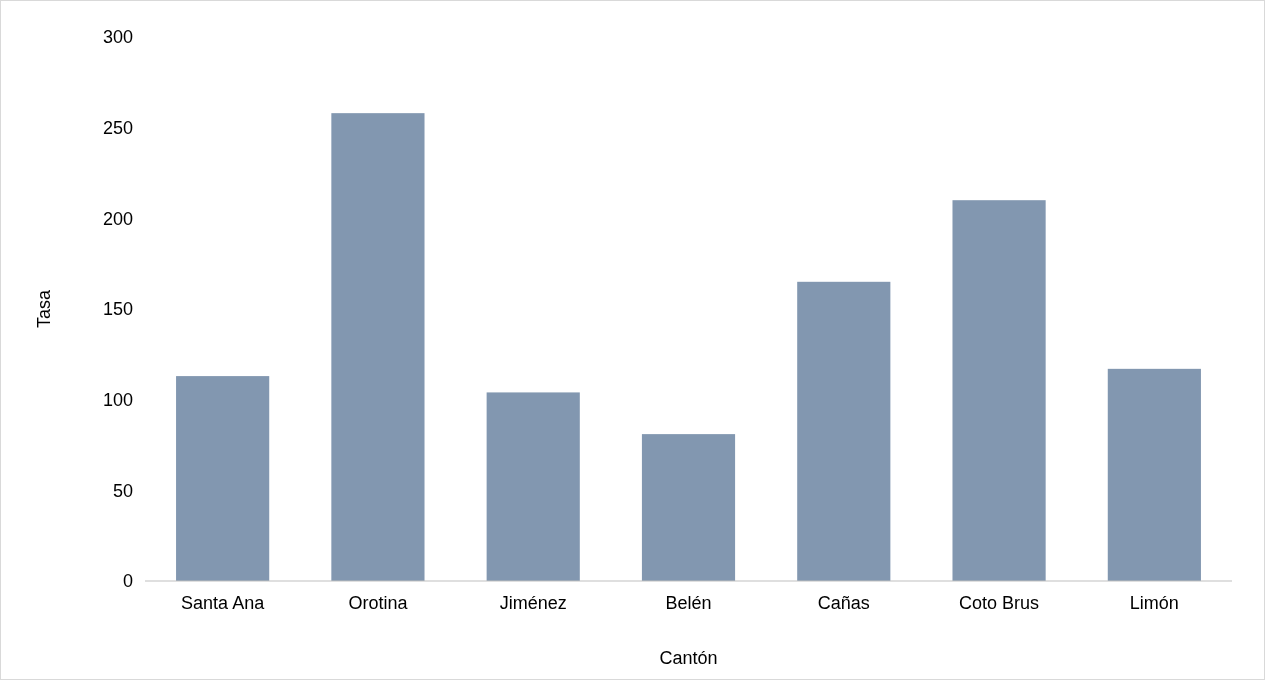  Describe the element at coordinates (223, 603) in the screenshot. I see `x-tick-label: Santa Ana` at that location.